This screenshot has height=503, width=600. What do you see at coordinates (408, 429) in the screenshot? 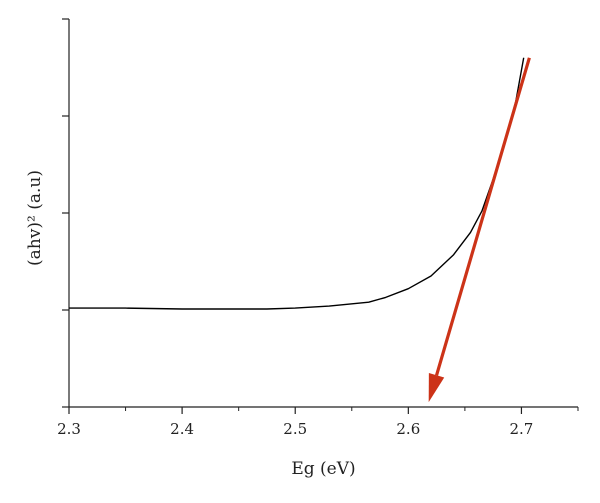
I see `x-tick-label: 2.6` at bounding box center [408, 429].